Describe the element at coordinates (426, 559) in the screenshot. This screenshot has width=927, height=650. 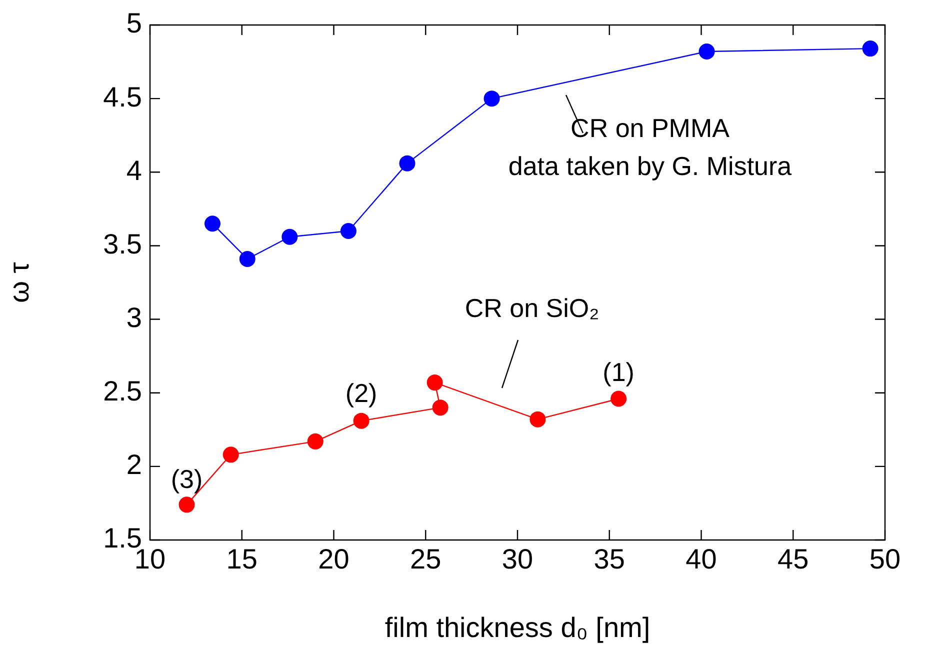
I see `x-tick-label: 25` at that location.